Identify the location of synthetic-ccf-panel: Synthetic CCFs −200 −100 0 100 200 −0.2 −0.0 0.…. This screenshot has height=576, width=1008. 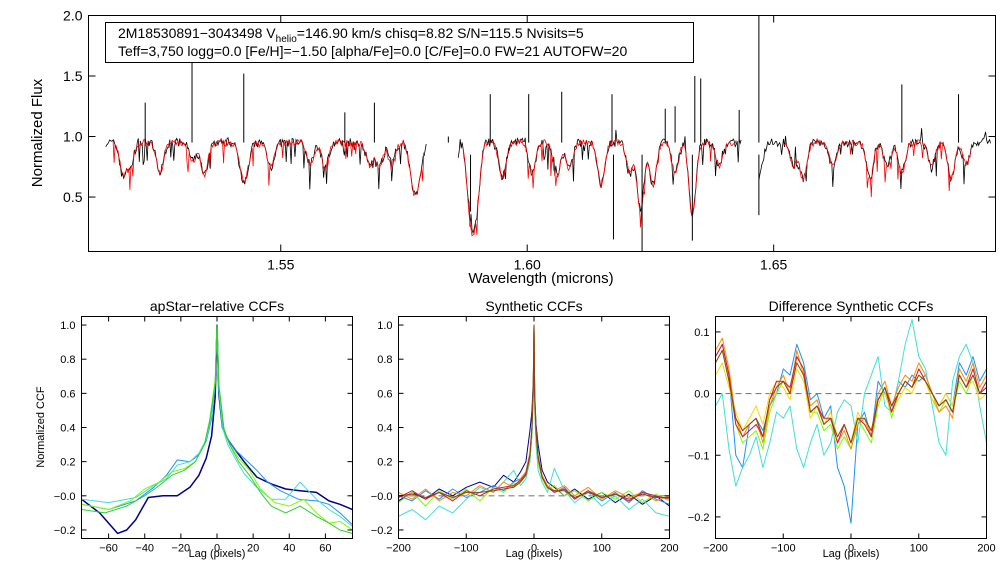
(525, 429).